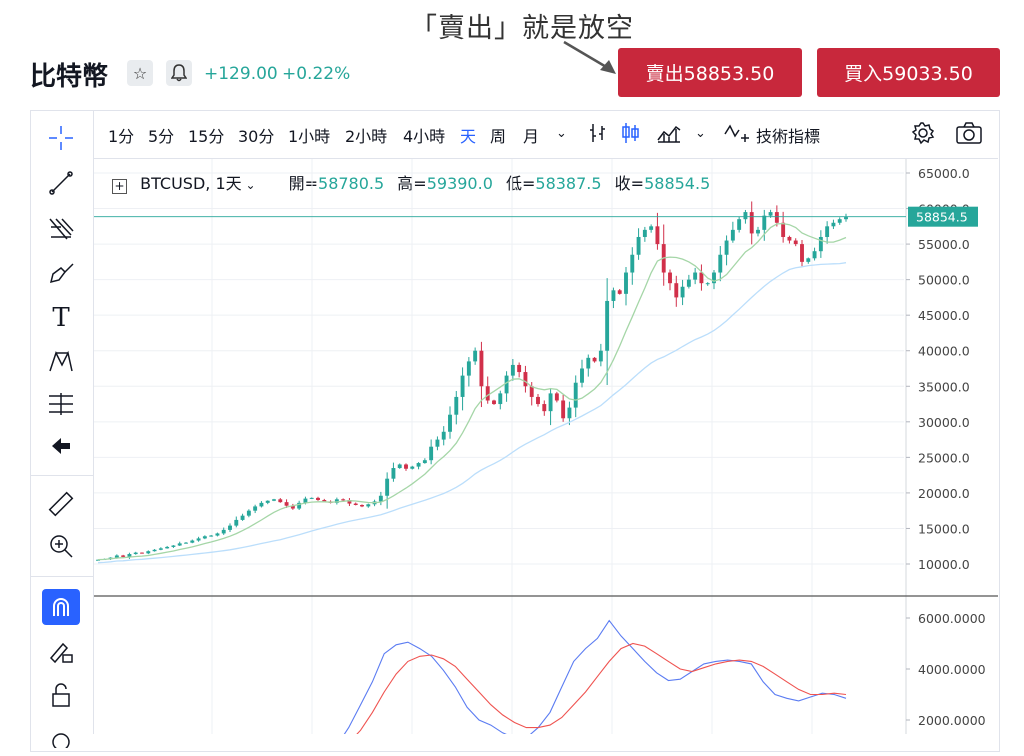  What do you see at coordinates (61, 546) in the screenshot?
I see `zoom-in-icon` at bounding box center [61, 546].